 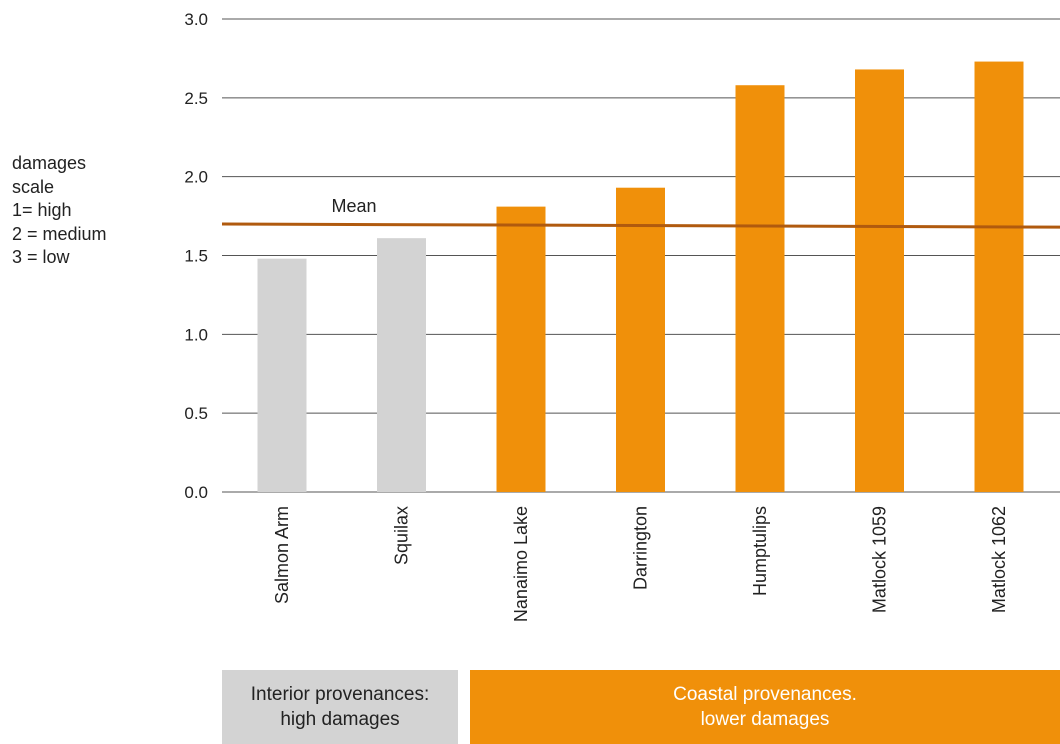 I want to click on x-tick-label: Darrington, so click(x=641, y=548).